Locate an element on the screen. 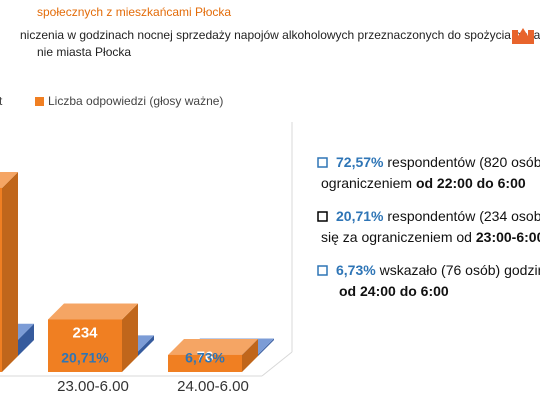  summary-segment: się za ograniczeniem od is located at coordinates (398, 237).